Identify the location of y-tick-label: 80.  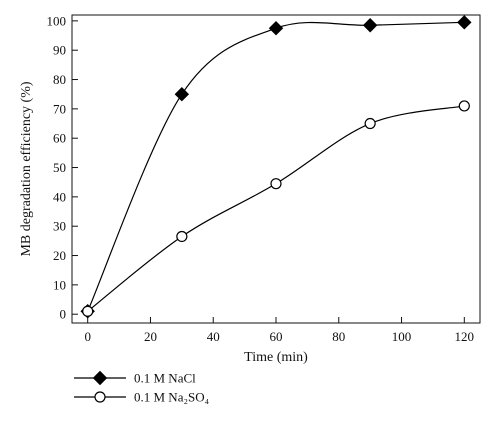
(59, 79).